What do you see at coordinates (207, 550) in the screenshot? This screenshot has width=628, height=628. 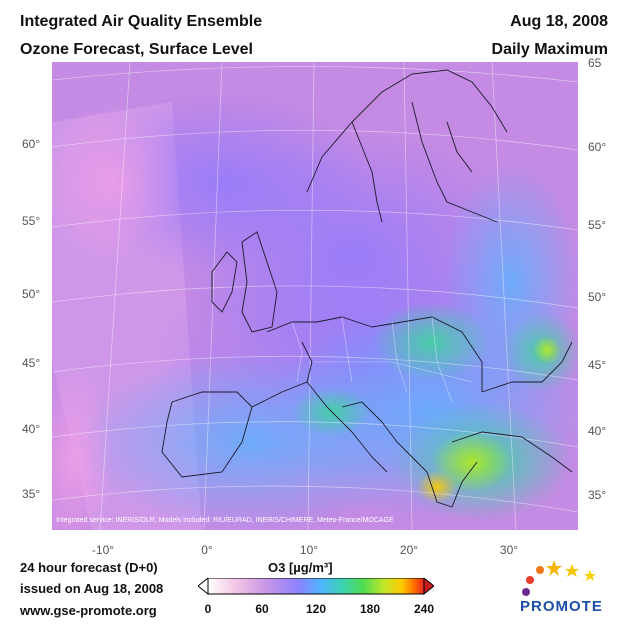 I see `lon-label: 0°` at bounding box center [207, 550].